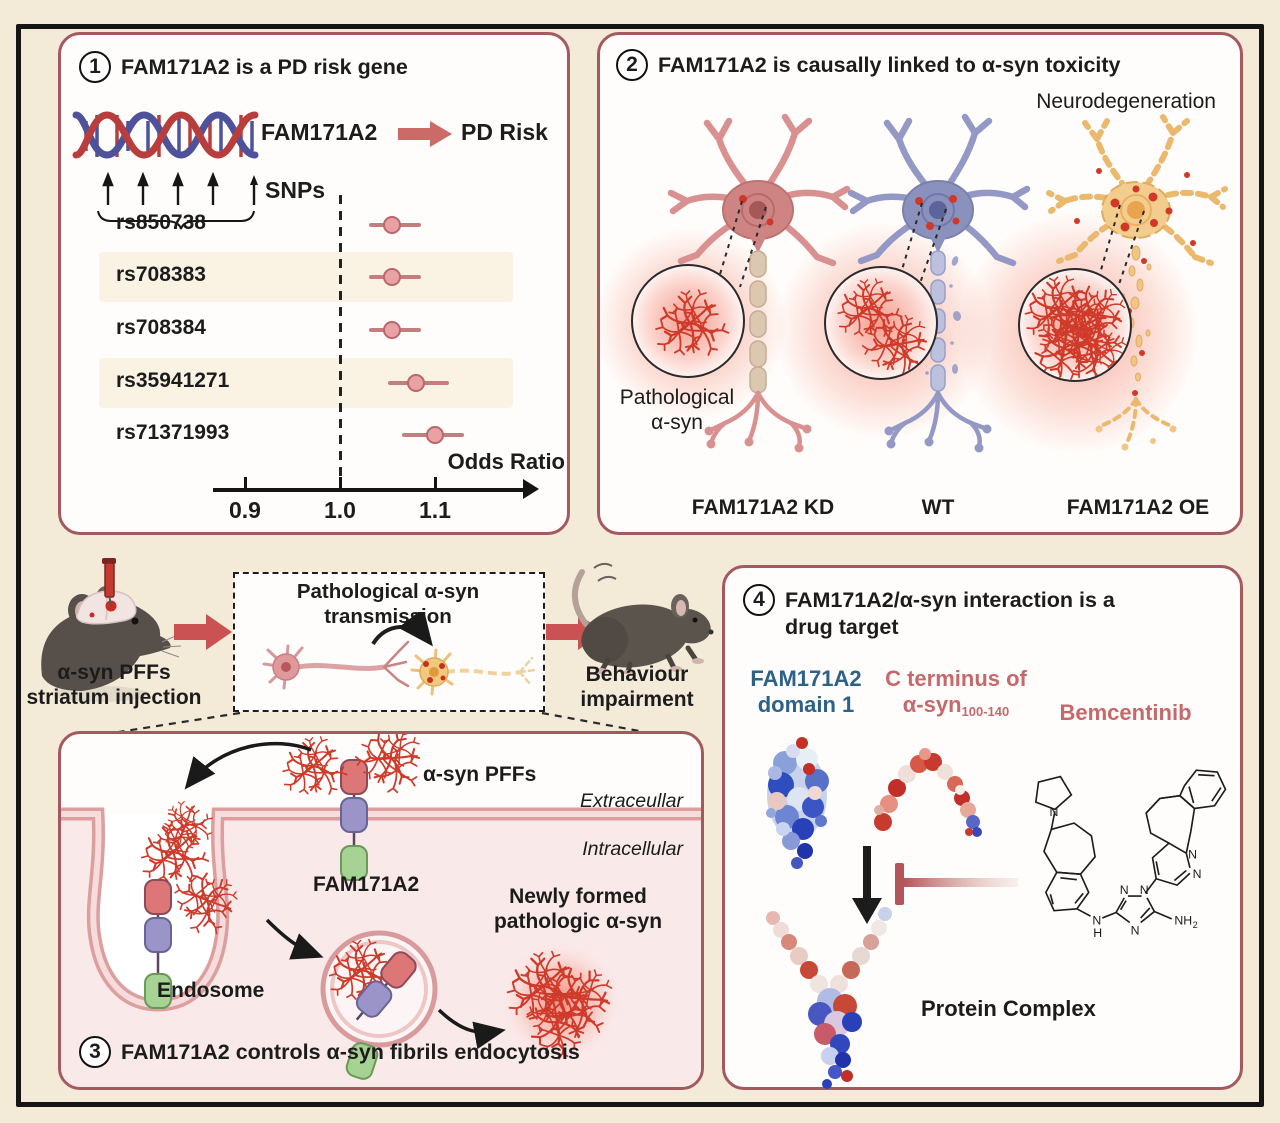 This screenshot has height=1123, width=1280. I want to click on magnifier-connector-lines, so click(931, 247).